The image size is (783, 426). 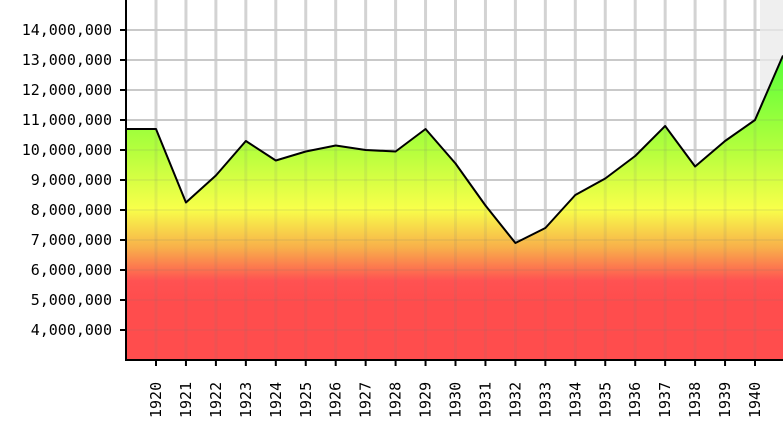 I want to click on x-tick-label: 1924, so click(x=276, y=400).